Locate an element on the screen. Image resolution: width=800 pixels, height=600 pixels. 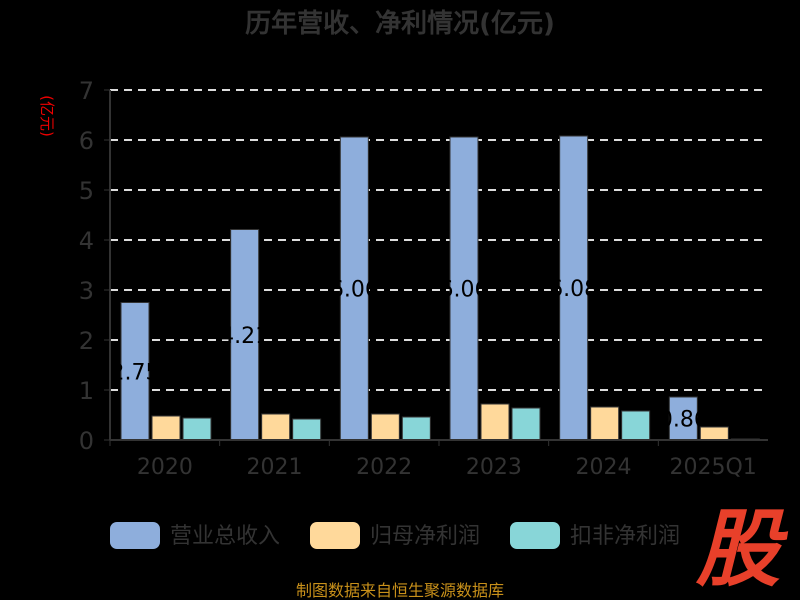
y-axis-label: (亿元) is located at coordinates (47, 116).